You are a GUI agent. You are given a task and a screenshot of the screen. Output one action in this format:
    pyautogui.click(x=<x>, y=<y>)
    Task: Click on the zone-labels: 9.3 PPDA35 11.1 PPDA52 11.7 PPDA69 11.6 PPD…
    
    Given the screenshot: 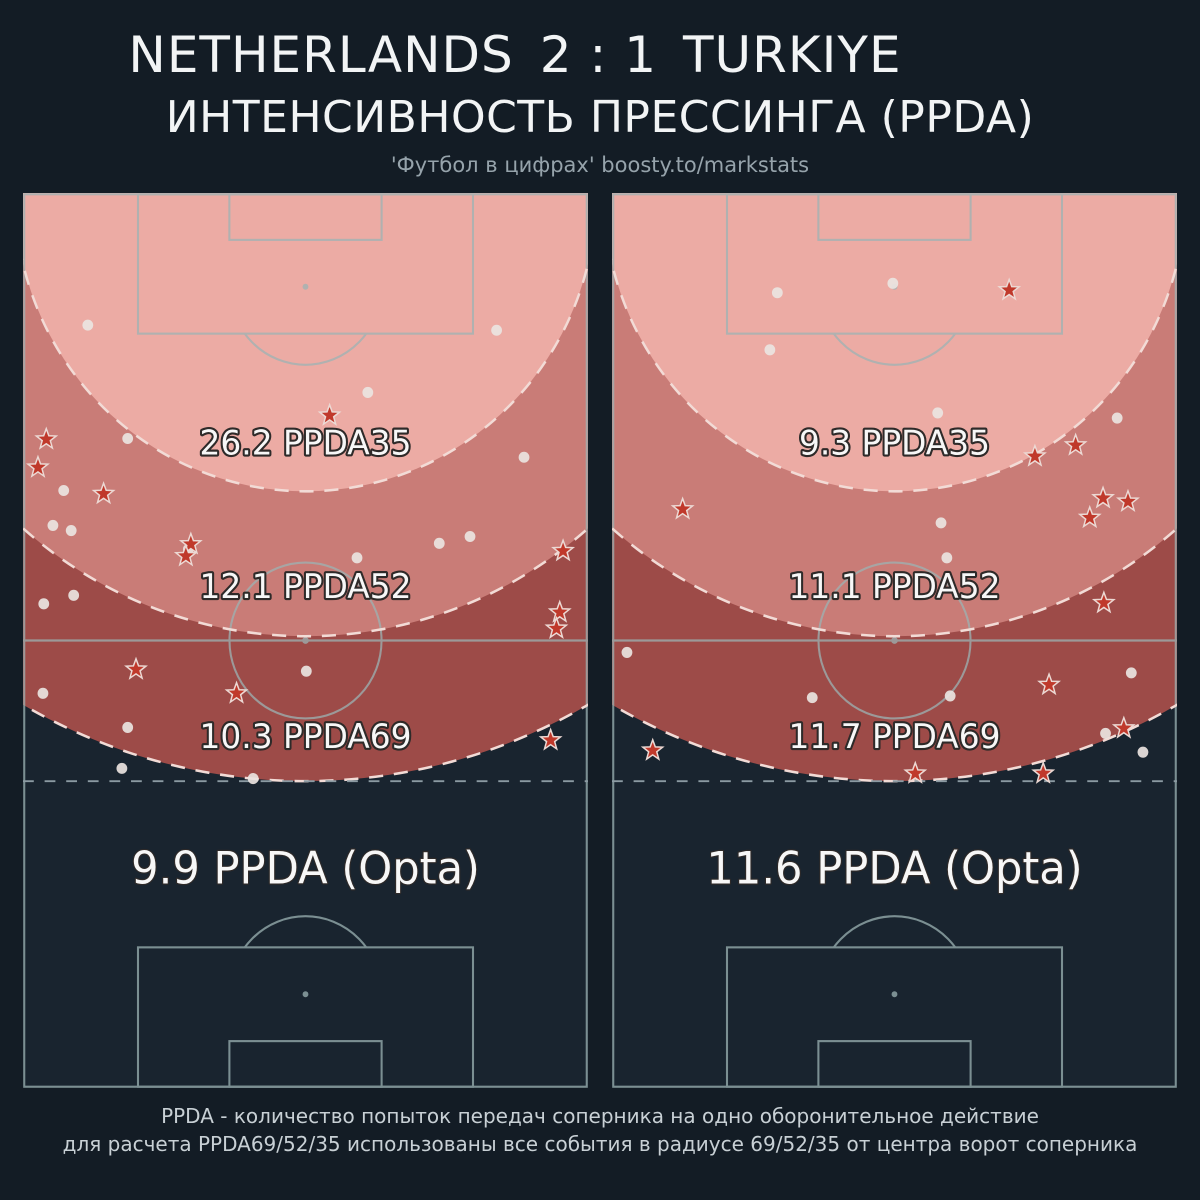 What is the action you would take?
    pyautogui.click(x=894, y=658)
    